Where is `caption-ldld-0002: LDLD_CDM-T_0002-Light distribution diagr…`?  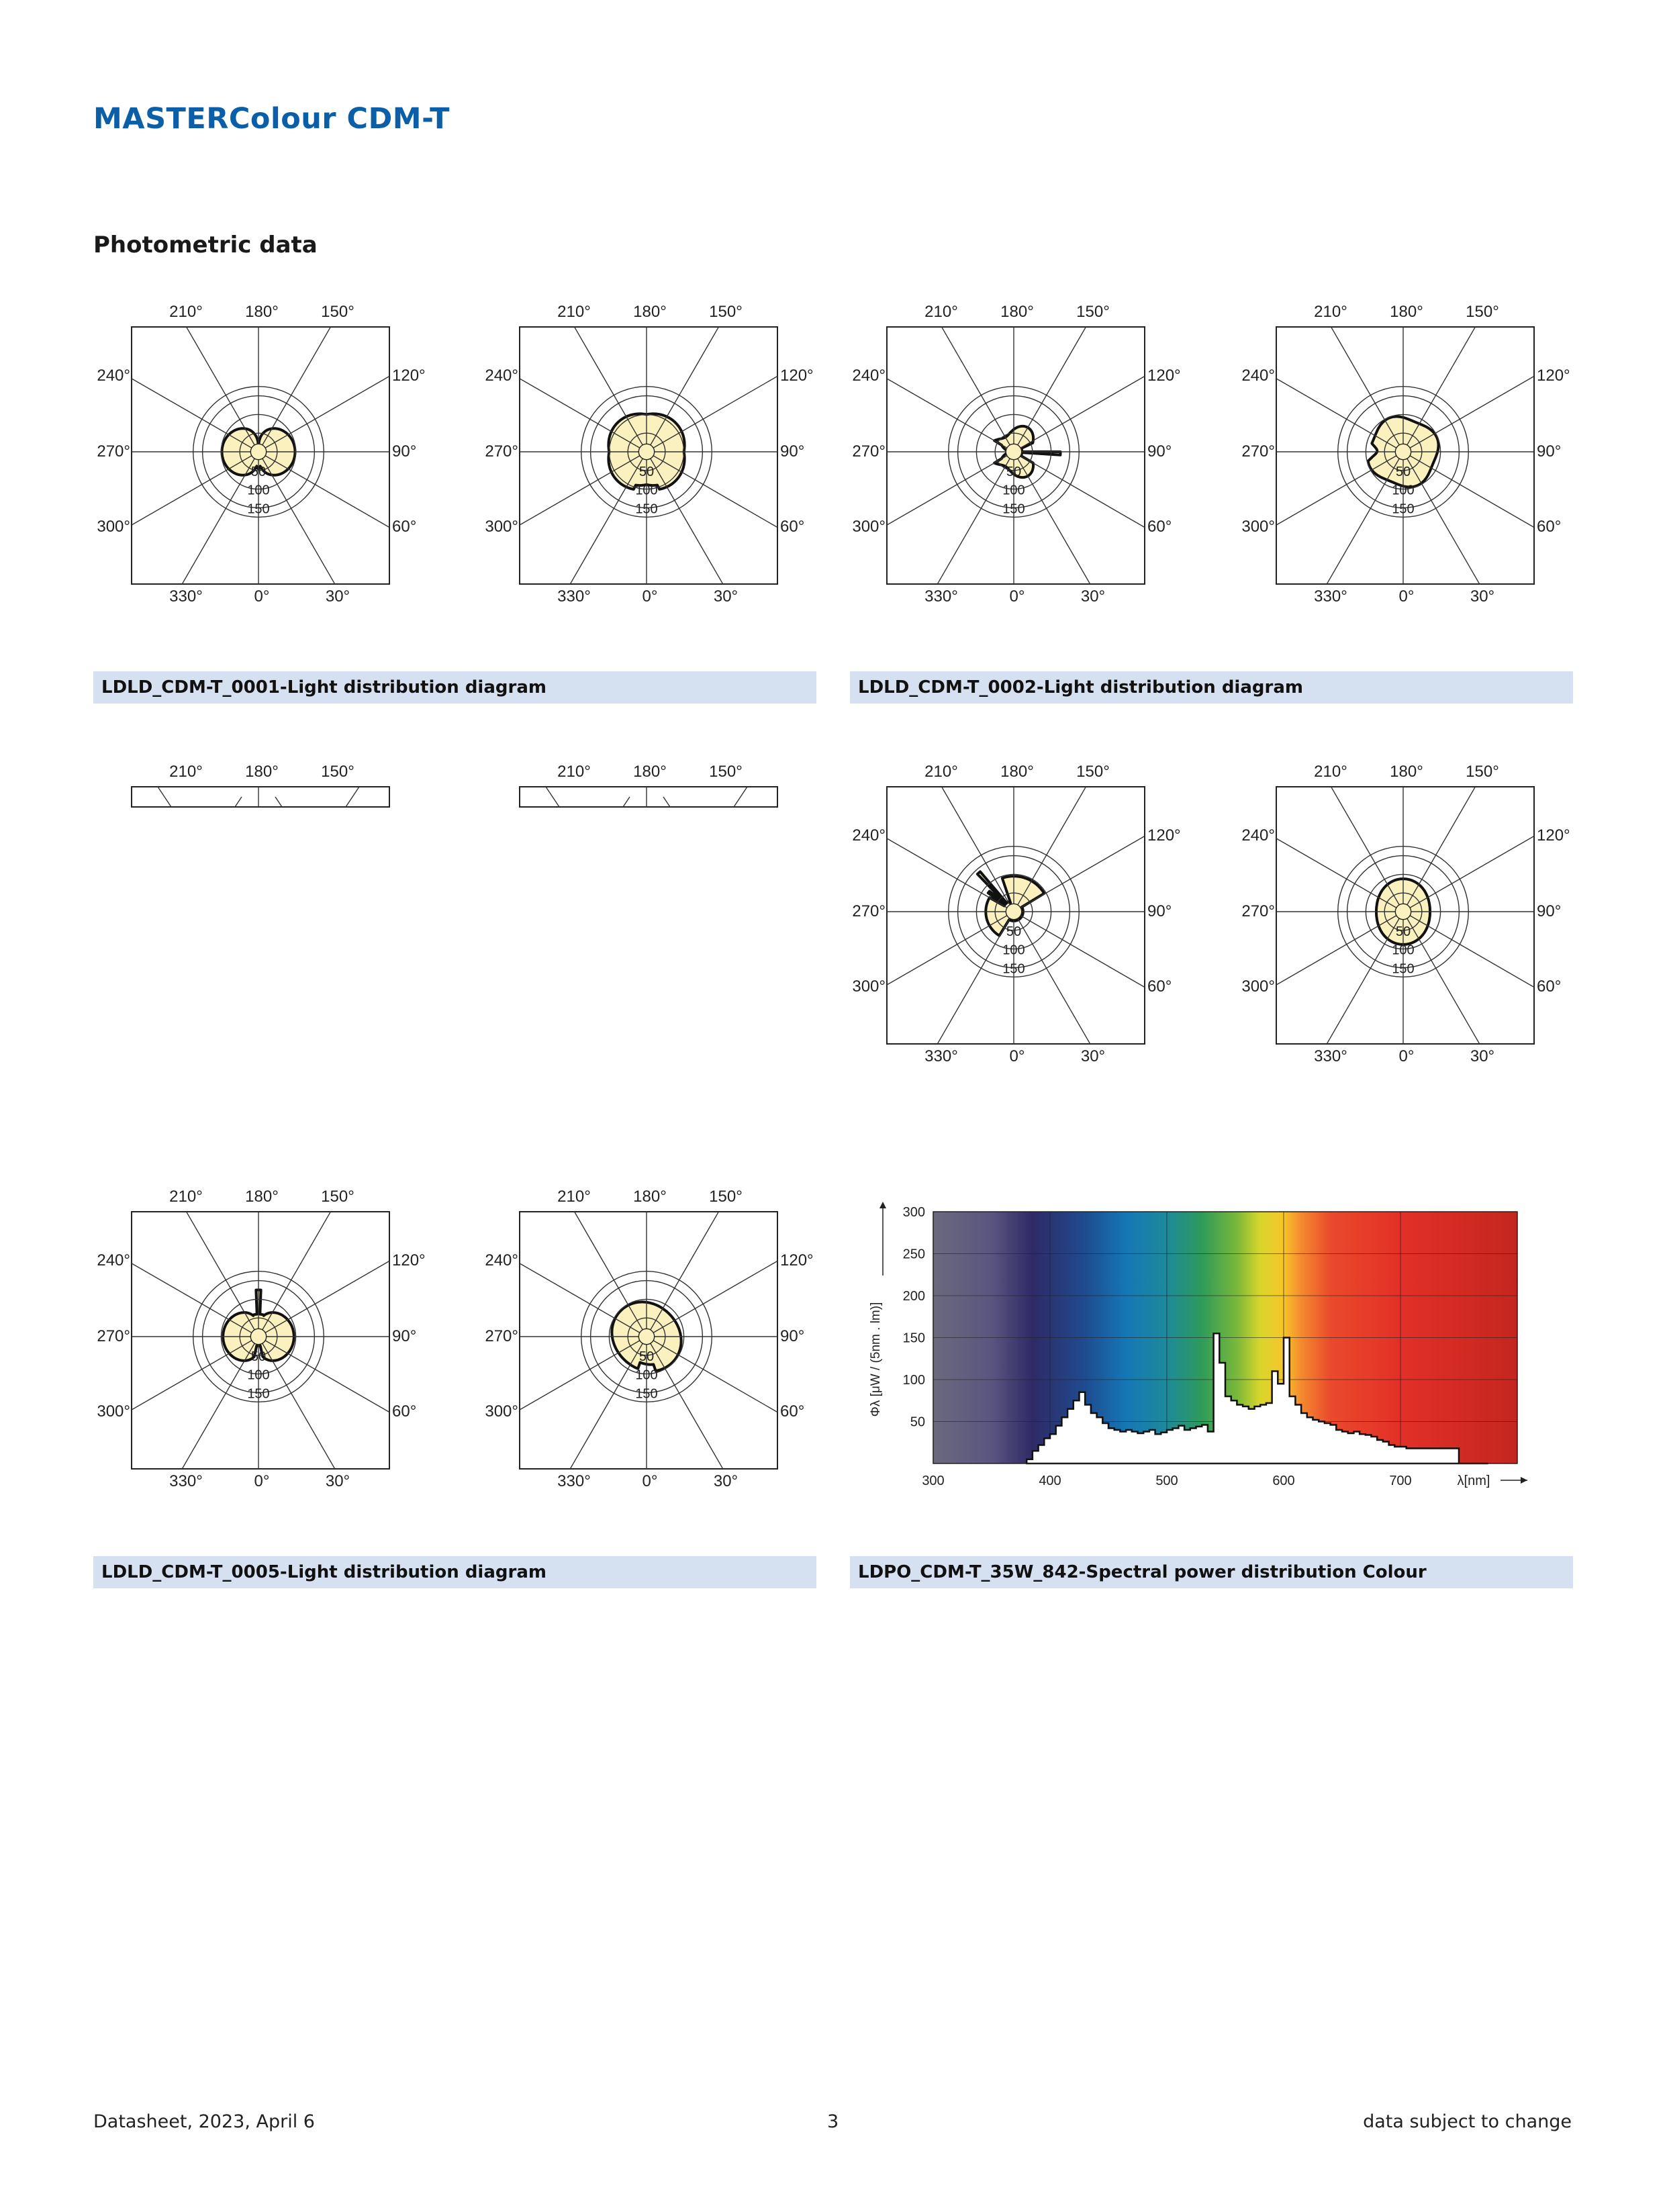
caption-ldld-0002: LDLD_CDM-T_0002-Light distribution diagr… is located at coordinates (1211, 687).